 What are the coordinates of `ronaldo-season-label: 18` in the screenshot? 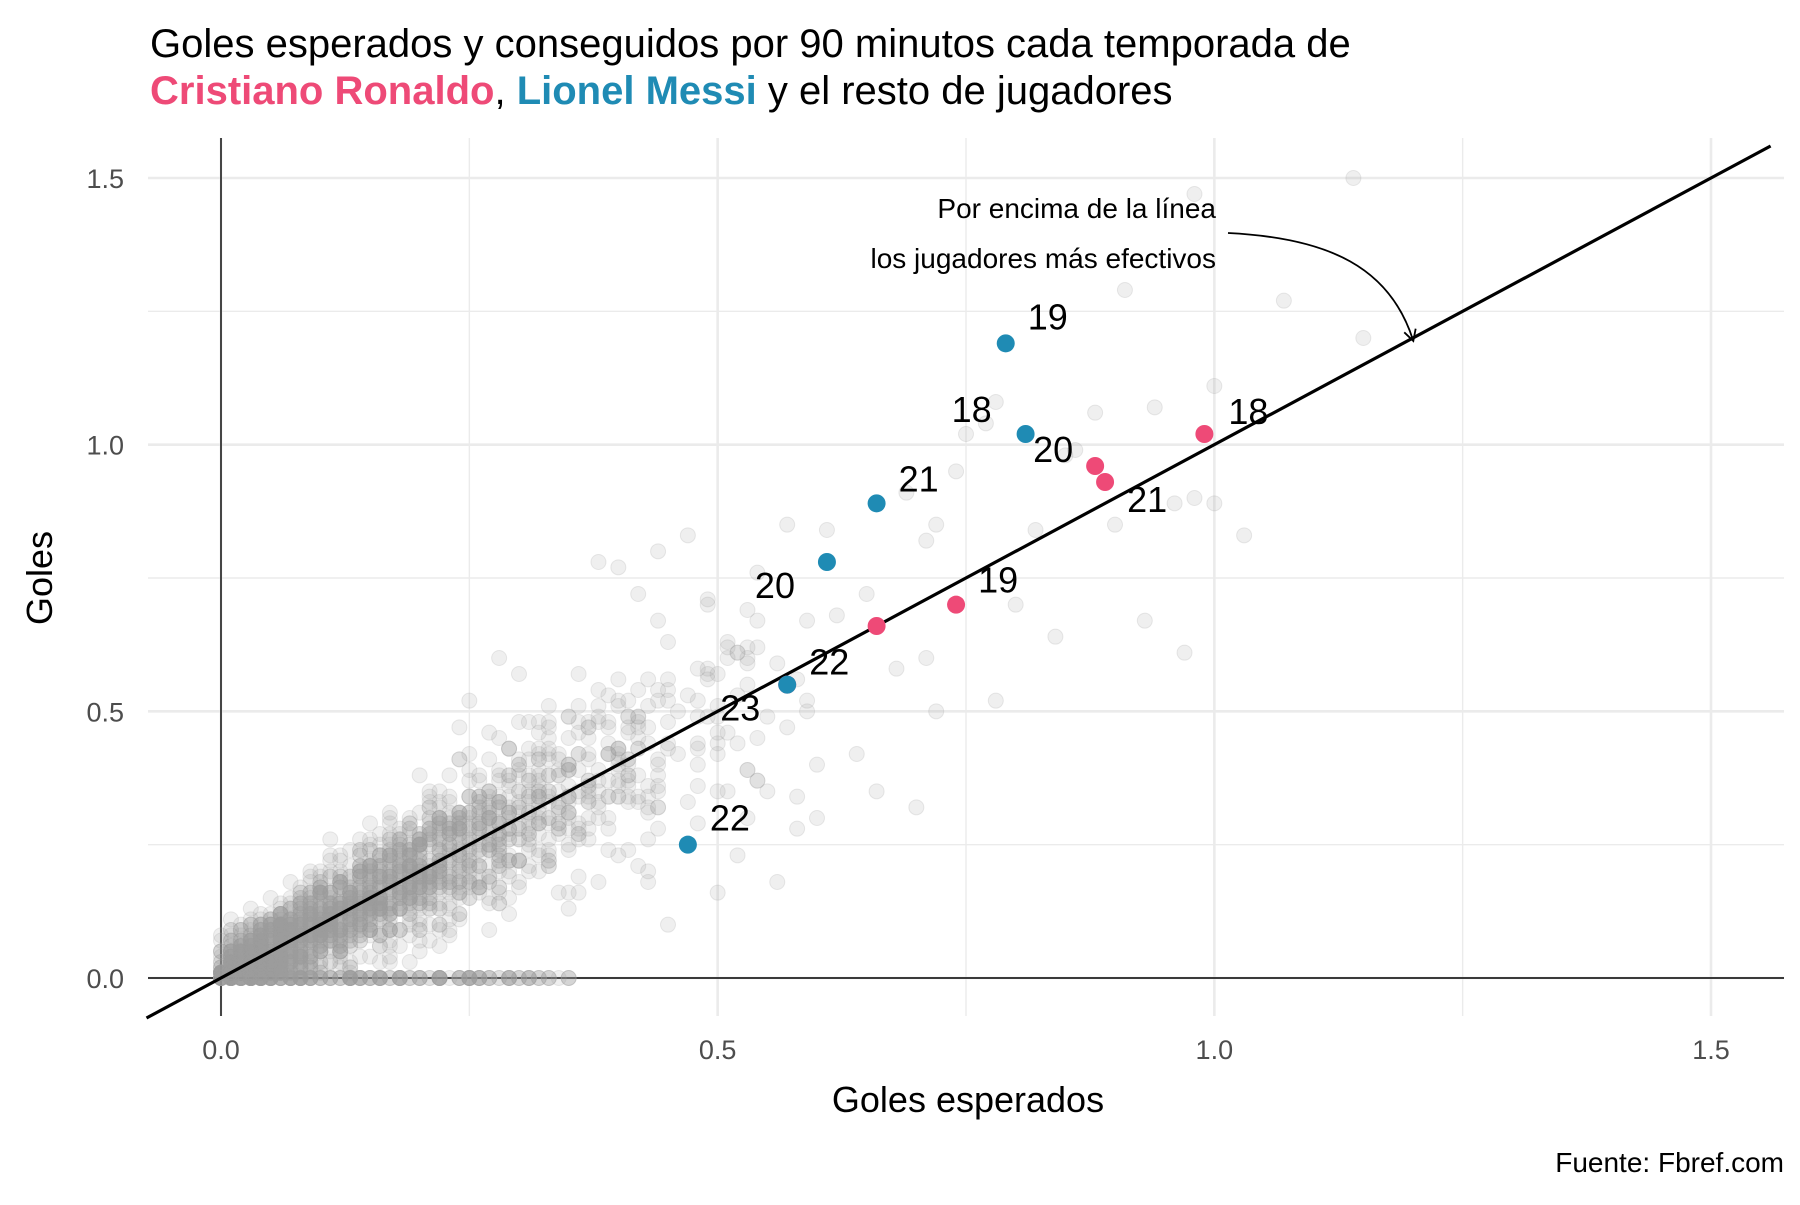 It's located at (1248, 411).